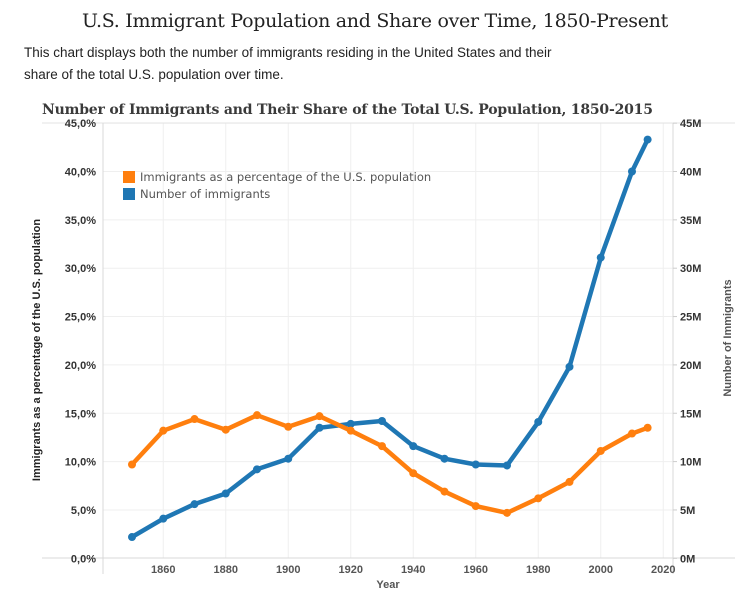  Describe the element at coordinates (83, 559) in the screenshot. I see `y-tick-label-left: 0,0%` at that location.